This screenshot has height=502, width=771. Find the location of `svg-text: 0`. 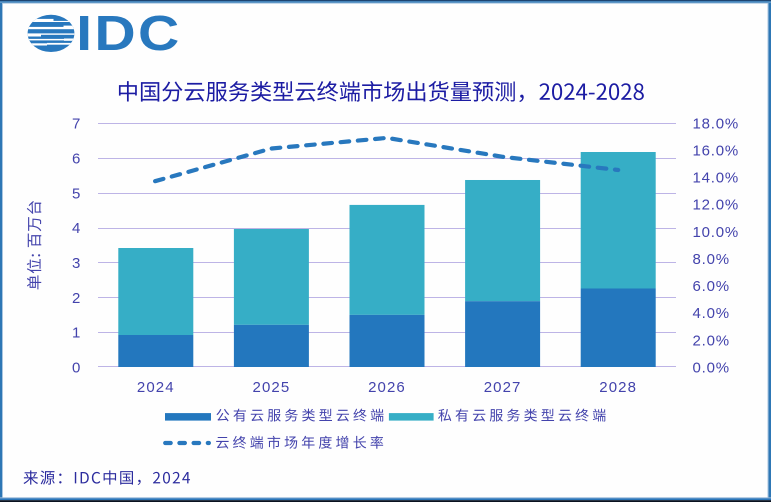

svg-text: 0 is located at coordinates (76, 368).